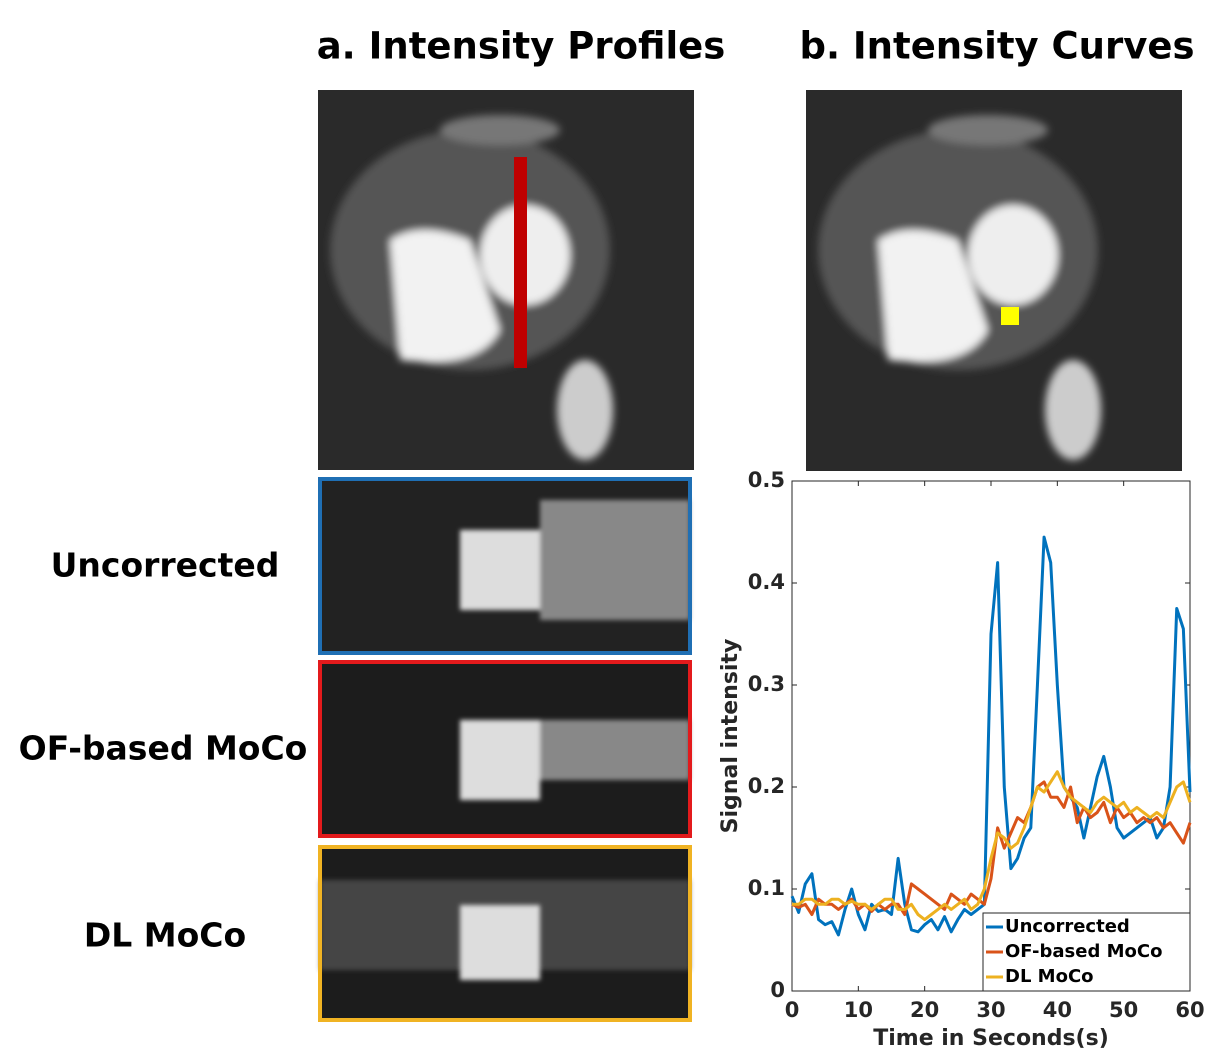 This screenshot has height=1061, width=1219. What do you see at coordinates (1057, 1010) in the screenshot?
I see `x-tick-label: 40` at bounding box center [1057, 1010].